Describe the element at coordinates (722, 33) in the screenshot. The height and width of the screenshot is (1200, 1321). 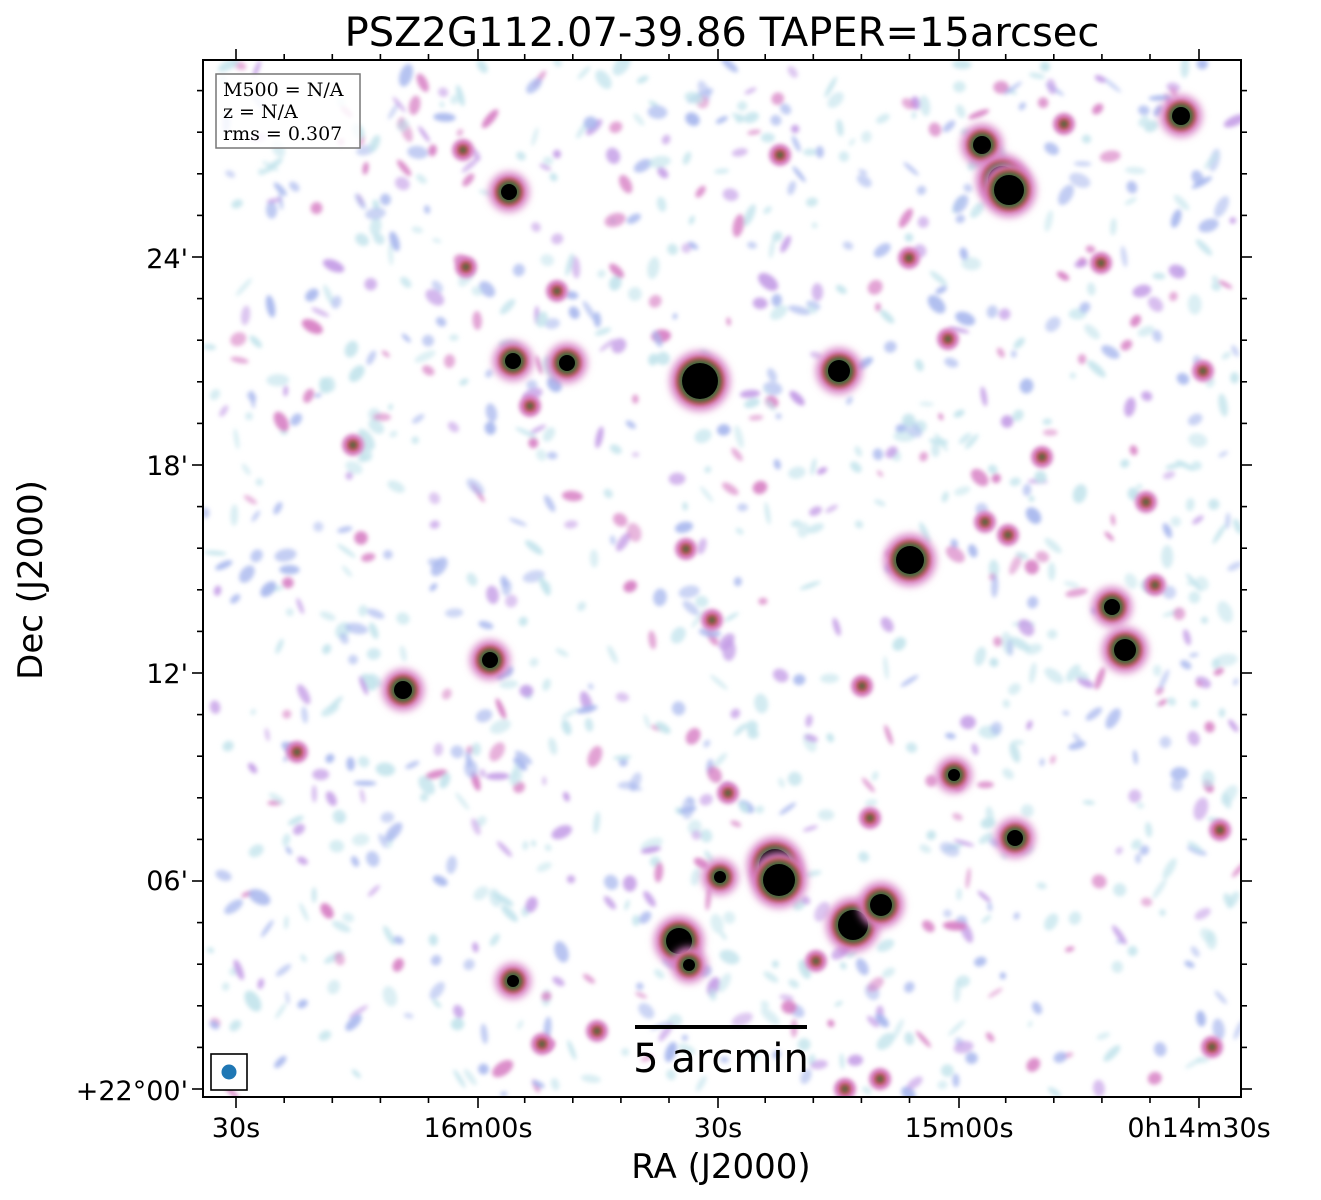
I see `plot-title: PSZ2G112.07-39.86 TAPER=15arcsec` at that location.